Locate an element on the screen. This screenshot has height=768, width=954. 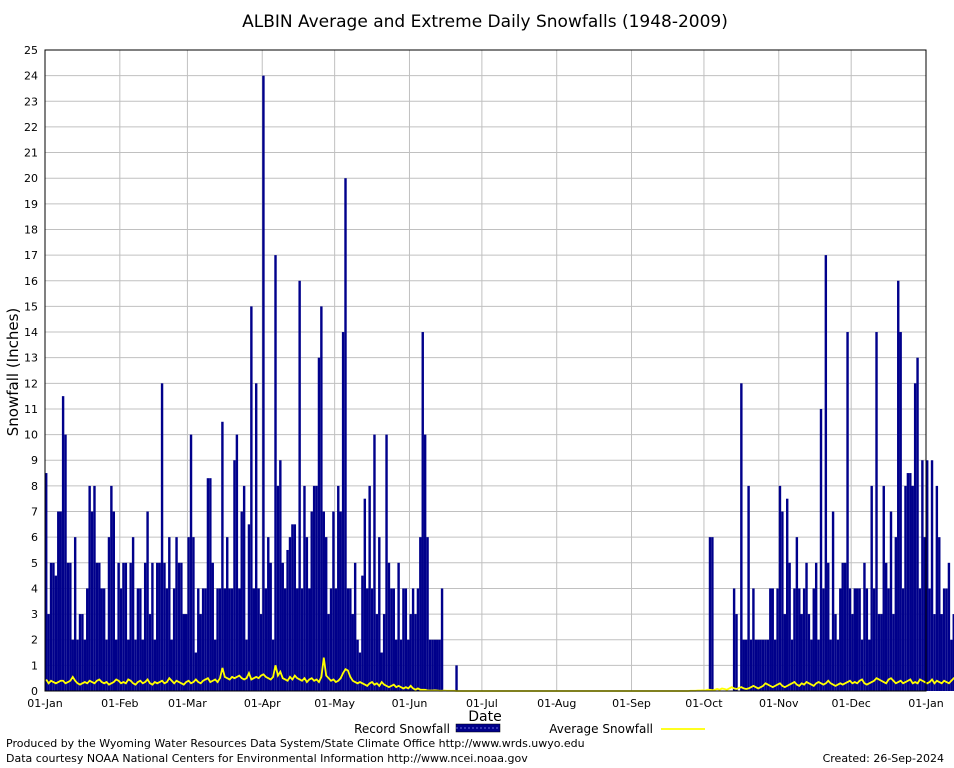
y-tick-label: 9 is located at coordinates (34, 460).